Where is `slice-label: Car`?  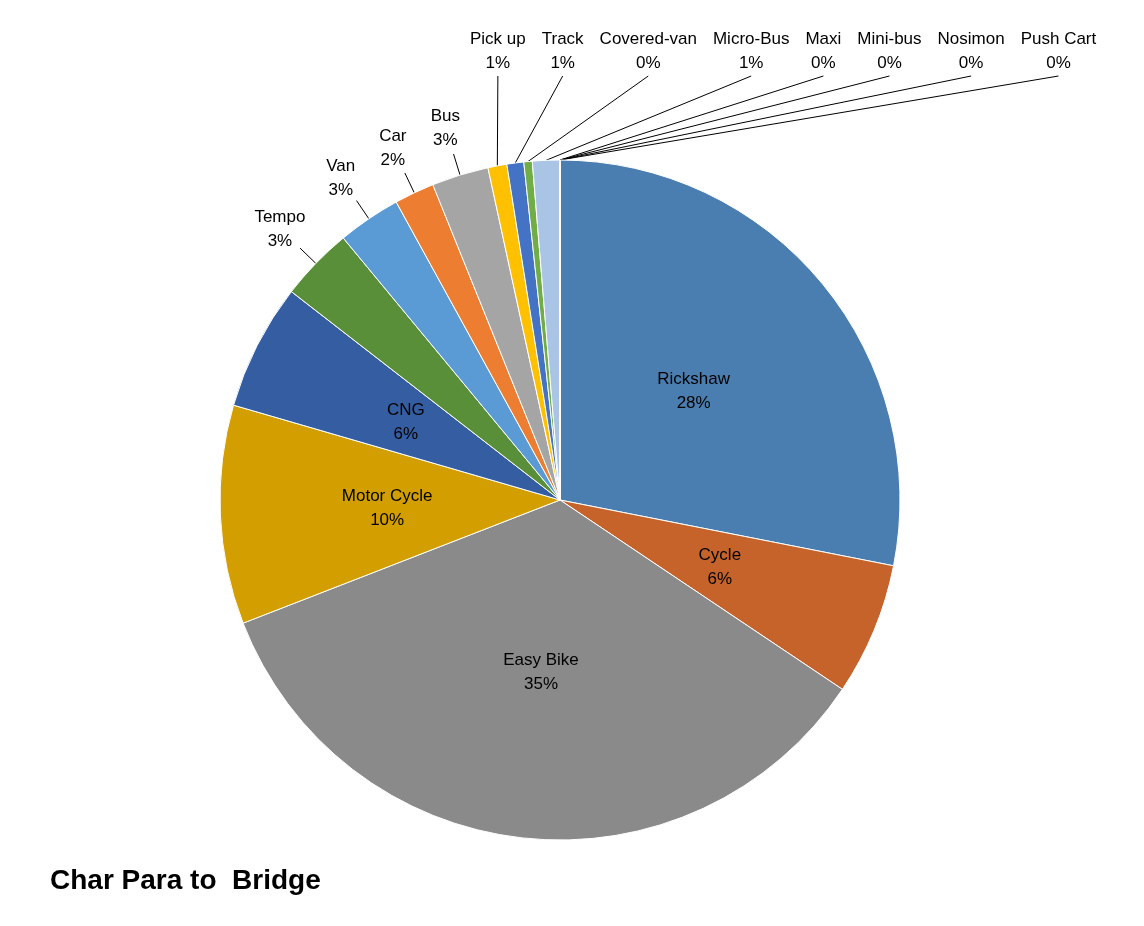 slice-label: Car is located at coordinates (393, 136).